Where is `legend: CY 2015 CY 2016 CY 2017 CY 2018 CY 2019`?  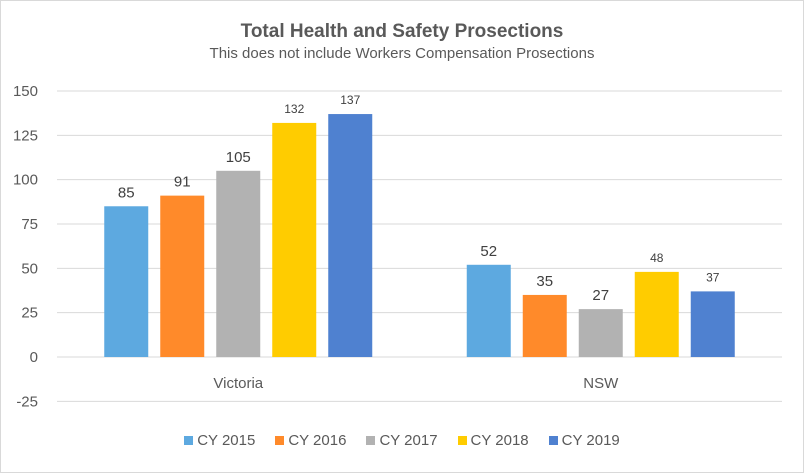 legend: CY 2015 CY 2016 CY 2017 CY 2018 CY 2019 is located at coordinates (402, 440).